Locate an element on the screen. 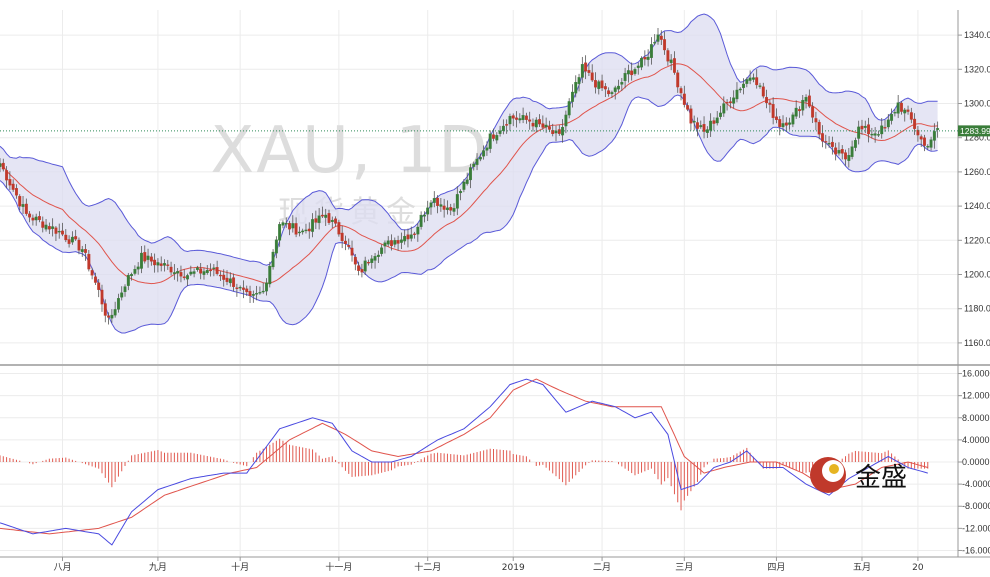 The image size is (990, 577). macd-axis-tick-label: -8.0000 is located at coordinates (976, 506).